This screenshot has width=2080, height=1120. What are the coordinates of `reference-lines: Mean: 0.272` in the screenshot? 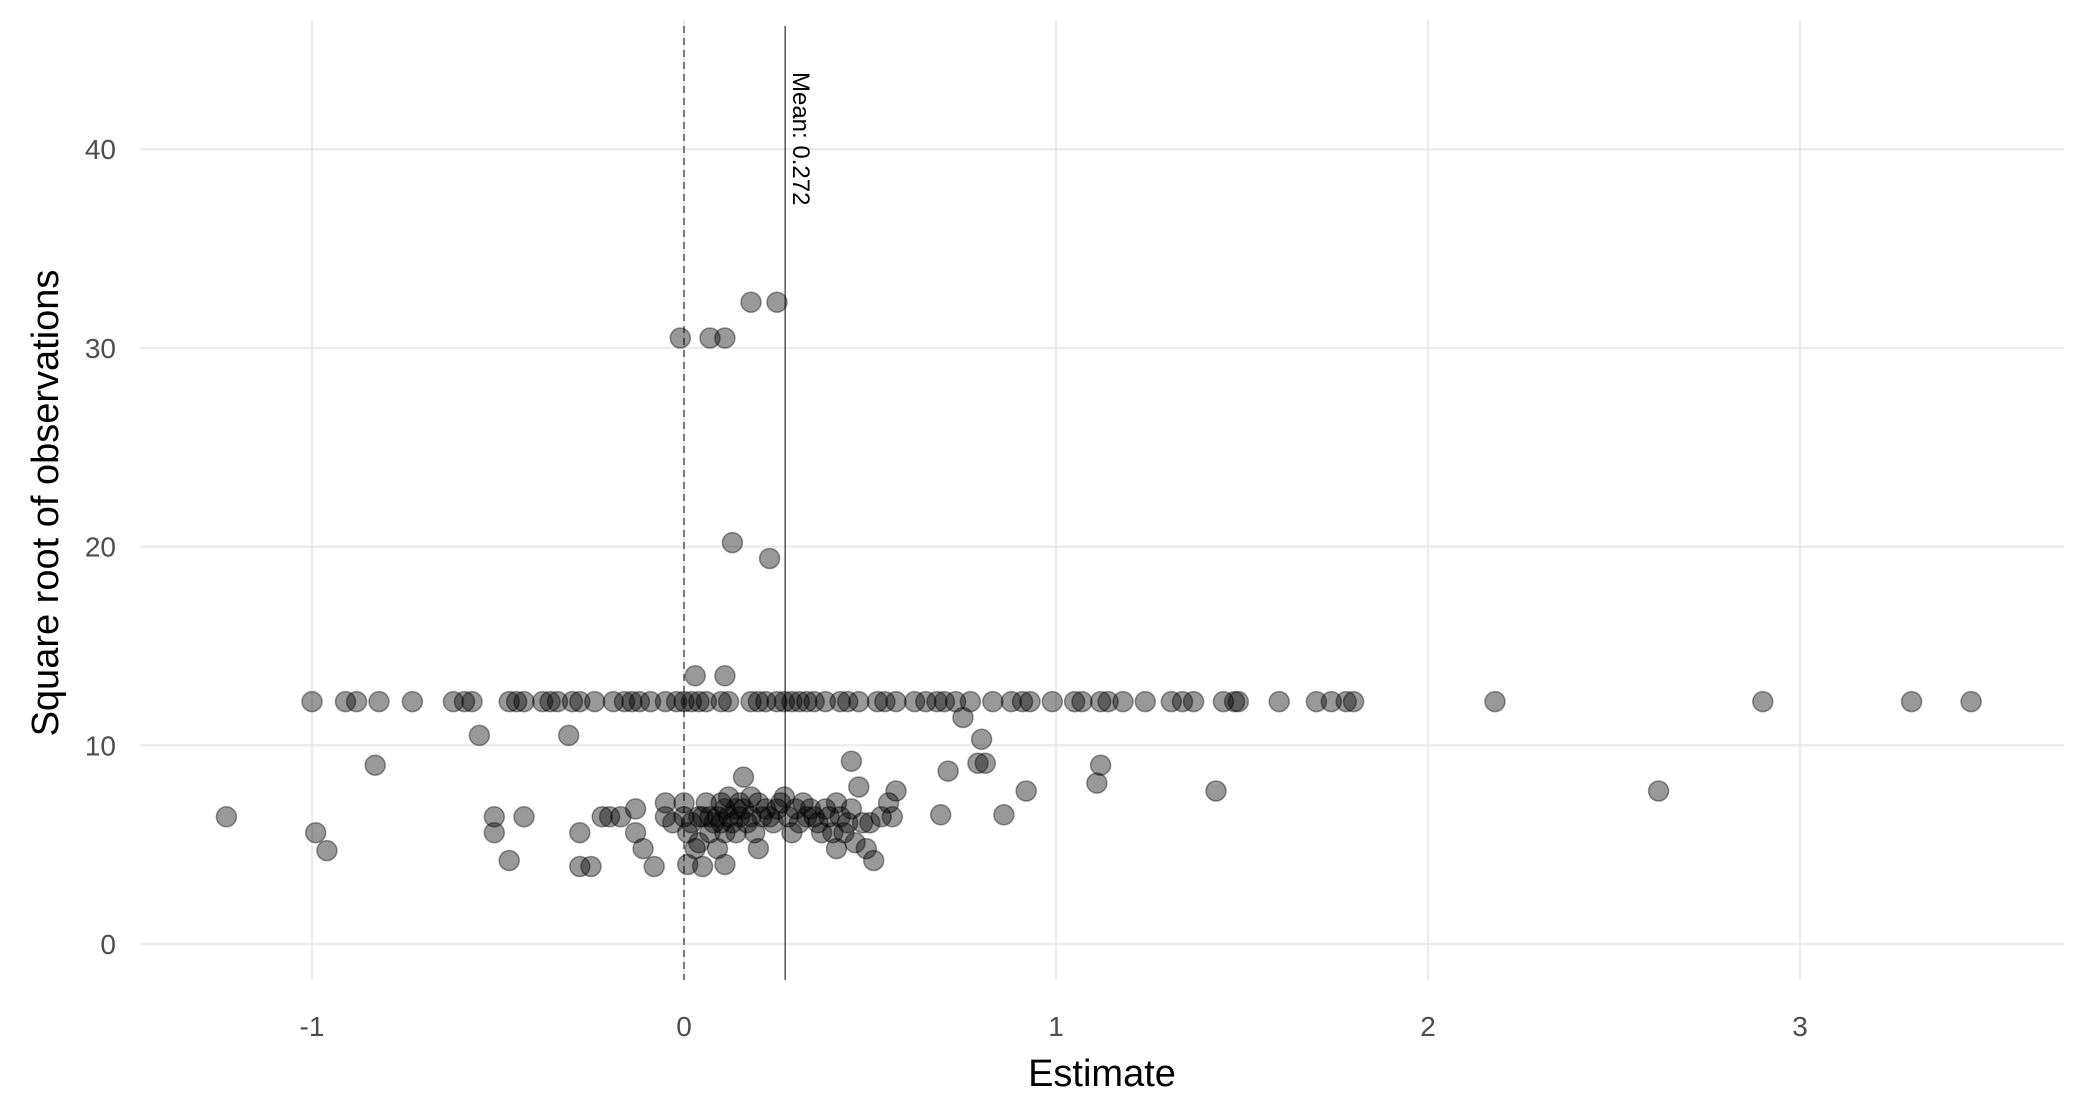 It's located at (748, 503).